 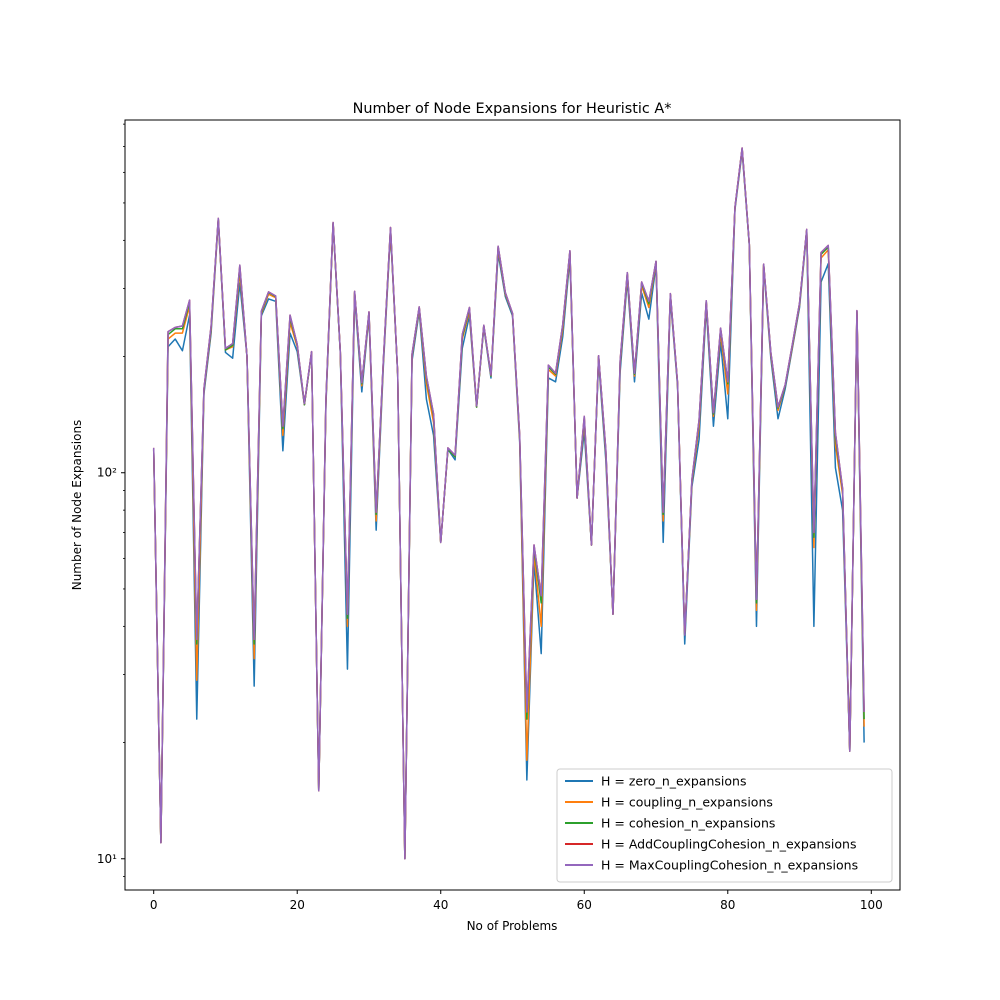 I want to click on x-tick-label: 60, so click(x=584, y=905).